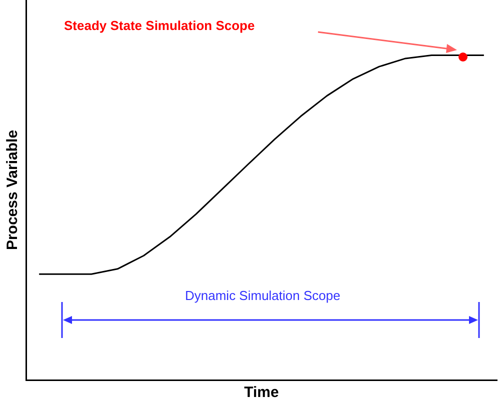 This screenshot has width=501, height=406. I want to click on x-axis-title: Time, so click(261, 393).